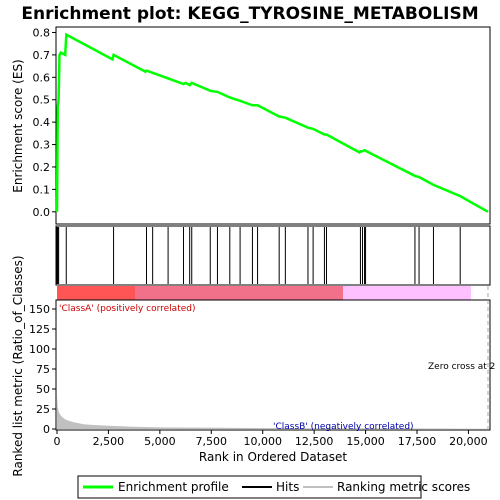  I want to click on es-ytick-label: 0.4, so click(42, 122).